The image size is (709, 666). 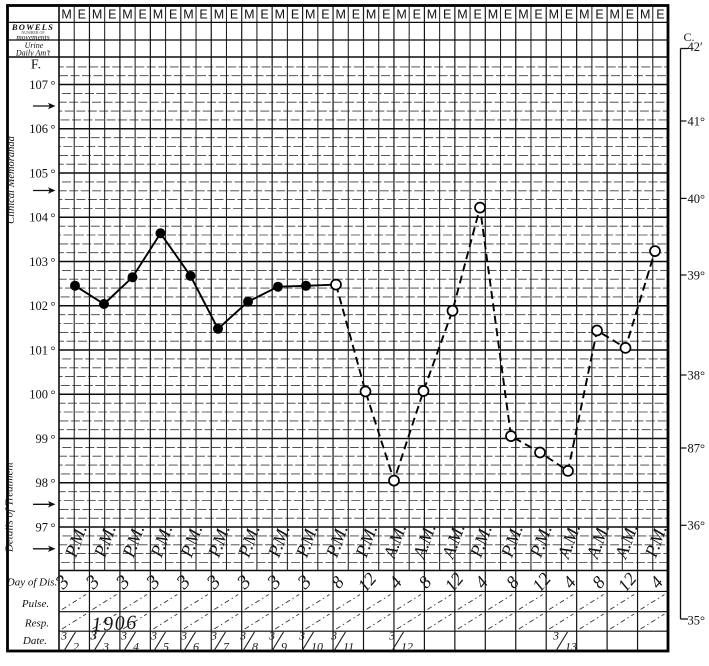 What do you see at coordinates (42, 85) in the screenshot?
I see `svg-text: 107 °` at bounding box center [42, 85].